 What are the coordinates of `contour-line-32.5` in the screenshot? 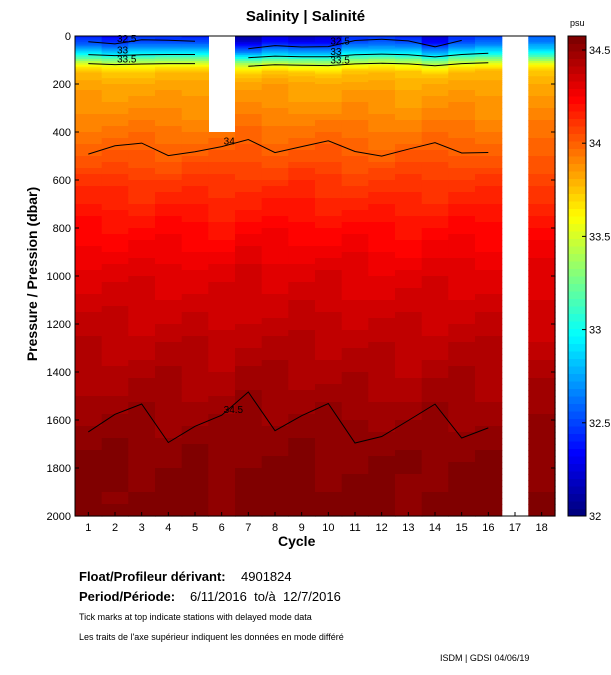 It's located at (142, 42).